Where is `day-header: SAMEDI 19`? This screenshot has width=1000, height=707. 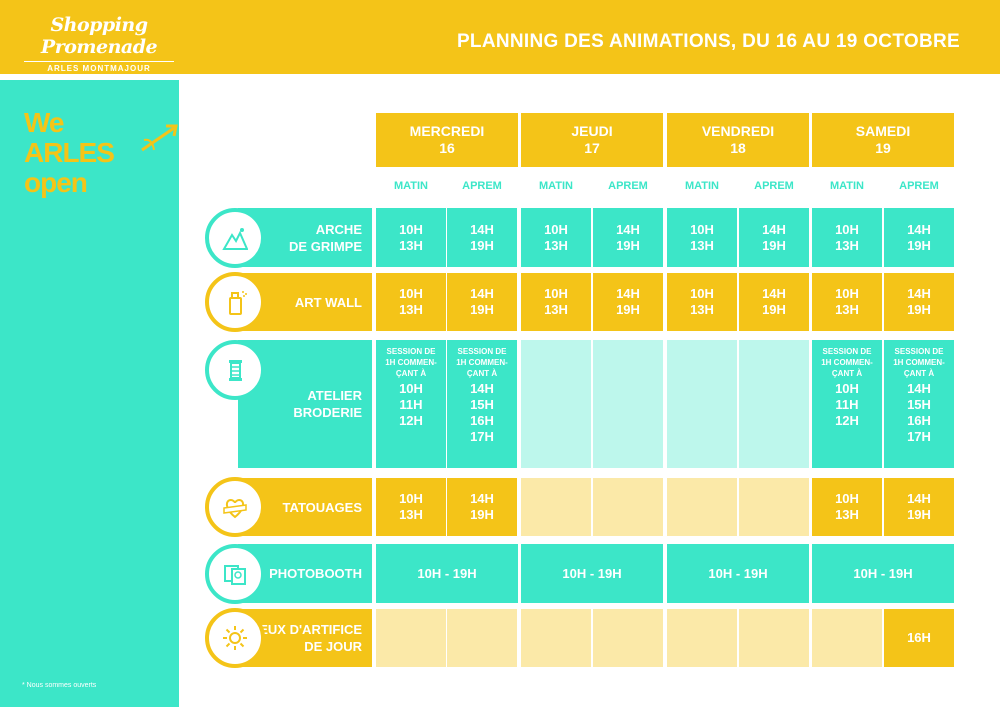 day-header: SAMEDI 19 is located at coordinates (883, 140).